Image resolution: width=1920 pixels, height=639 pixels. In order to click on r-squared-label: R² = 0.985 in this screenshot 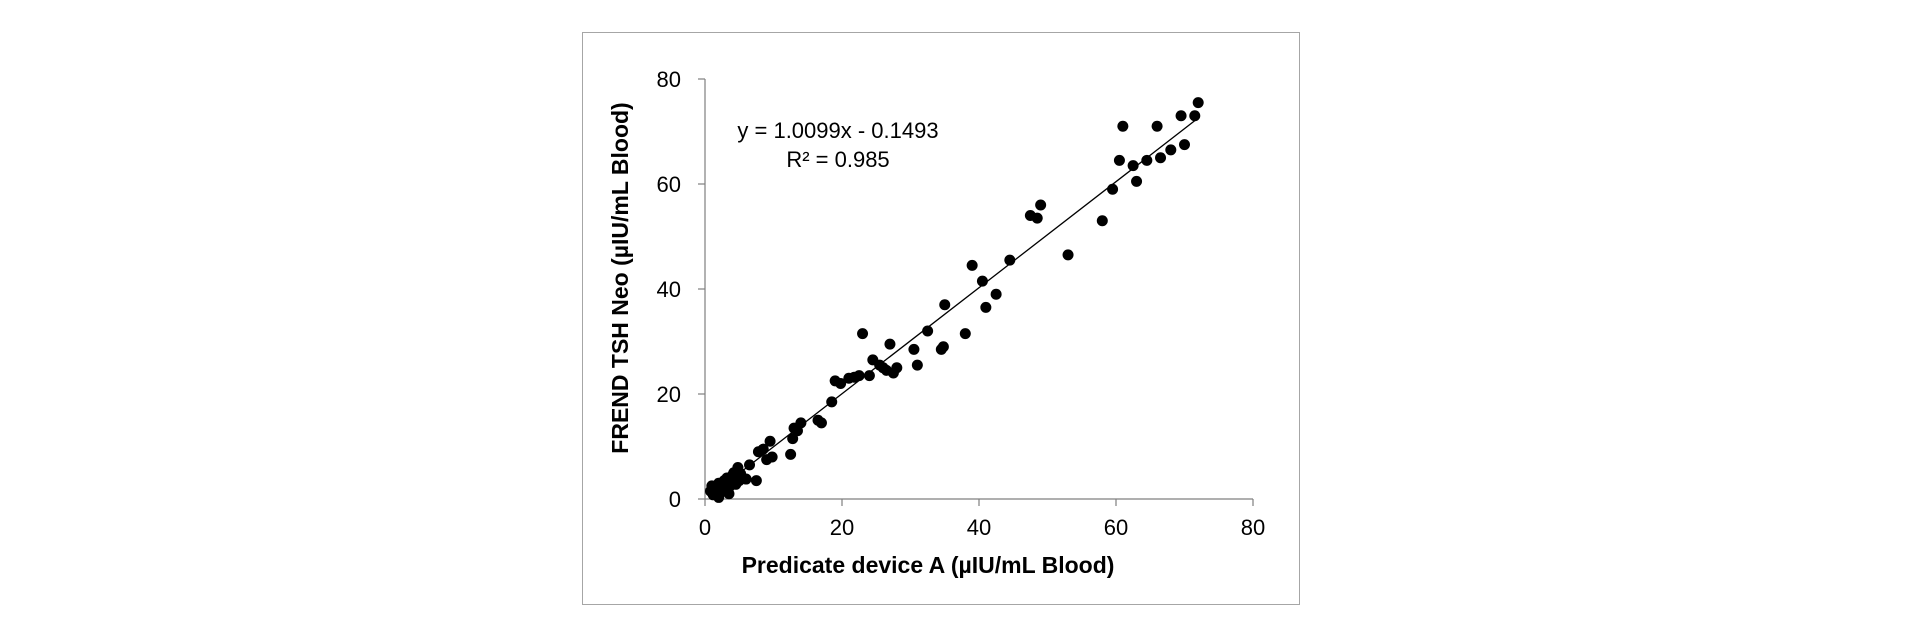, I will do `click(837, 159)`.